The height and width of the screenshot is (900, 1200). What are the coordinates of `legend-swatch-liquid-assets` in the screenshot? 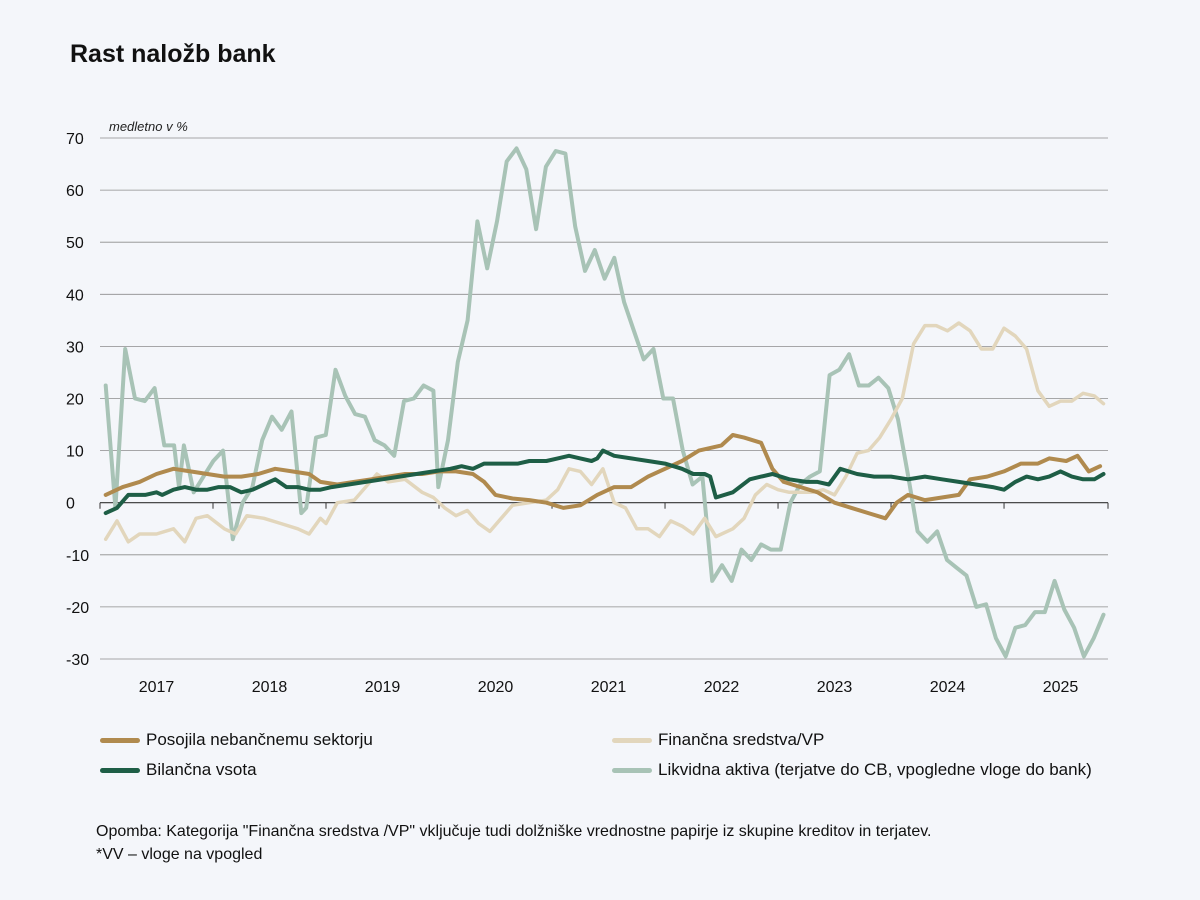 It's located at (632, 770).